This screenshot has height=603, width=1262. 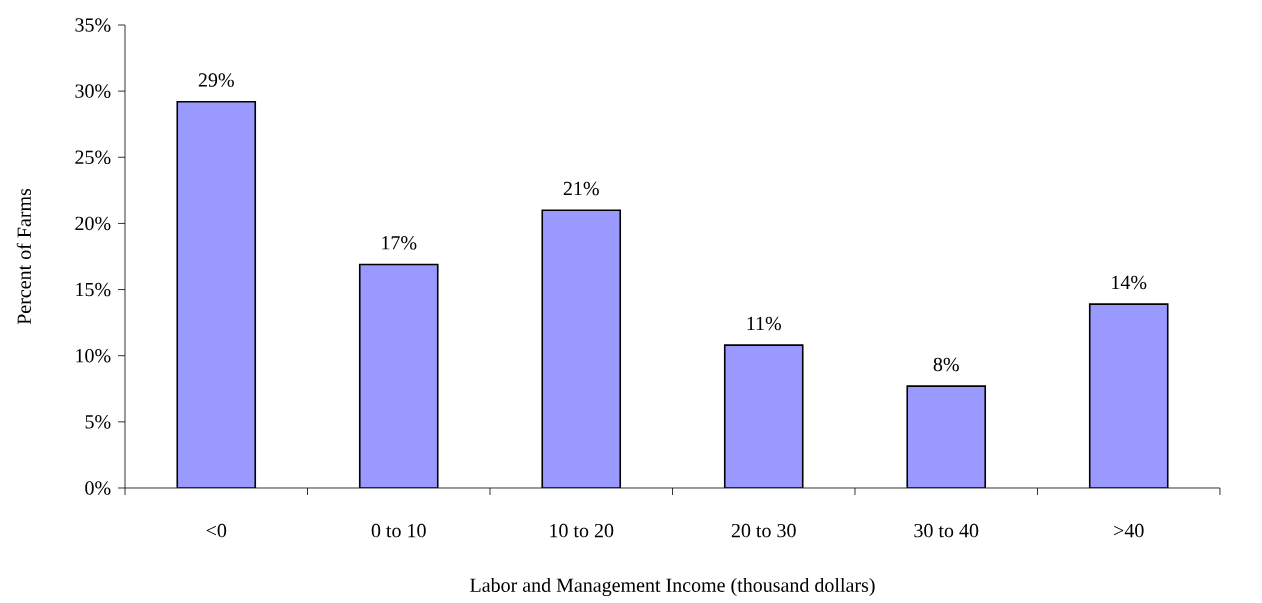 What do you see at coordinates (398, 530) in the screenshot?
I see `x-tick-label: 0 to 10` at bounding box center [398, 530].